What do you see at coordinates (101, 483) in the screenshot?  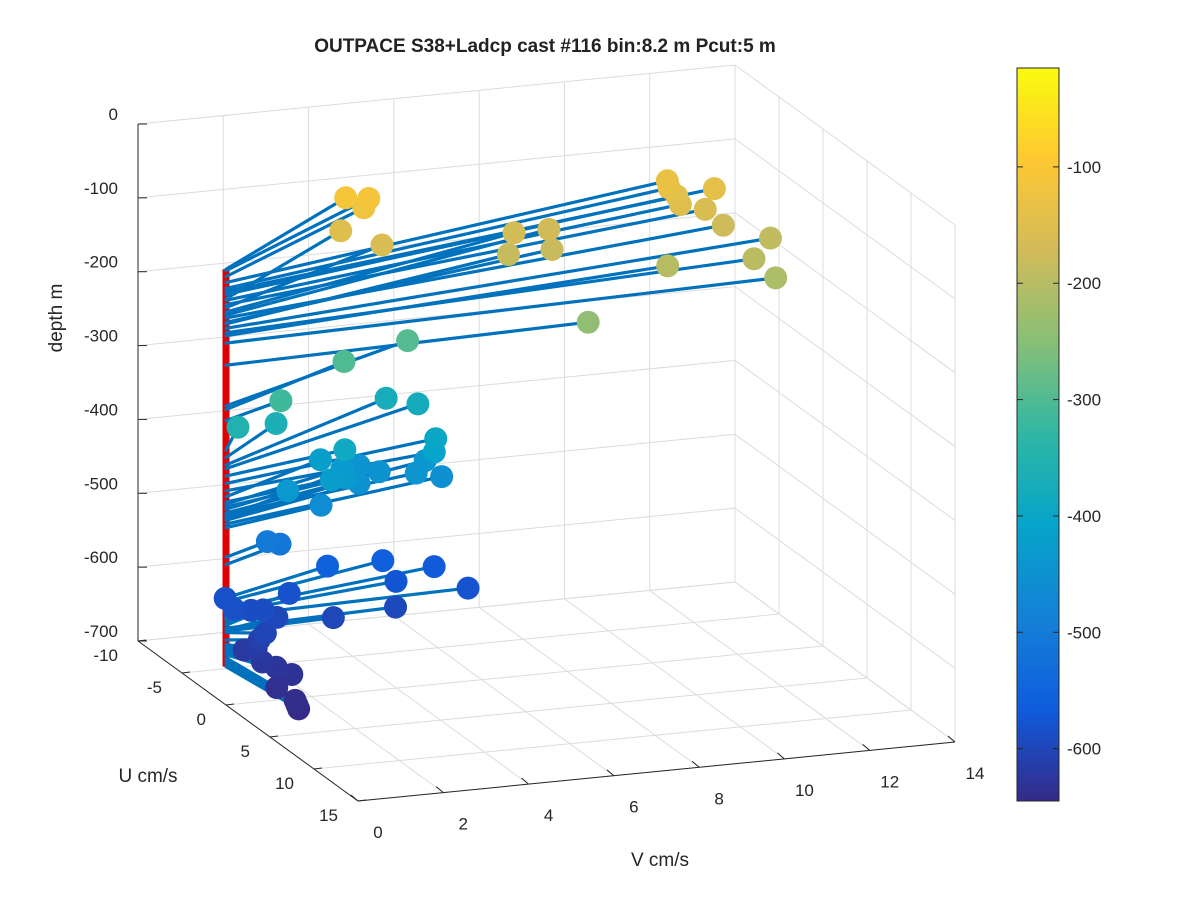 I see `z-tick-label: -500` at bounding box center [101, 483].